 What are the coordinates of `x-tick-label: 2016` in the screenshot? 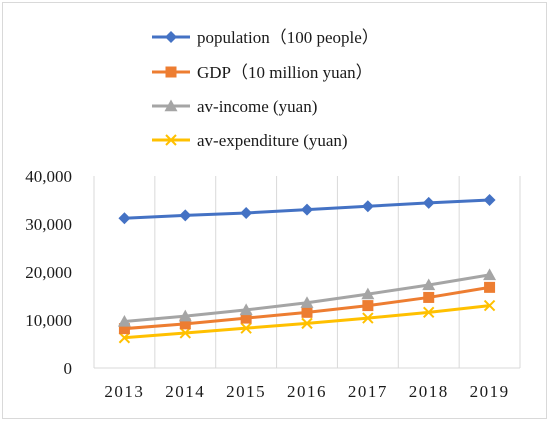 It's located at (307, 391).